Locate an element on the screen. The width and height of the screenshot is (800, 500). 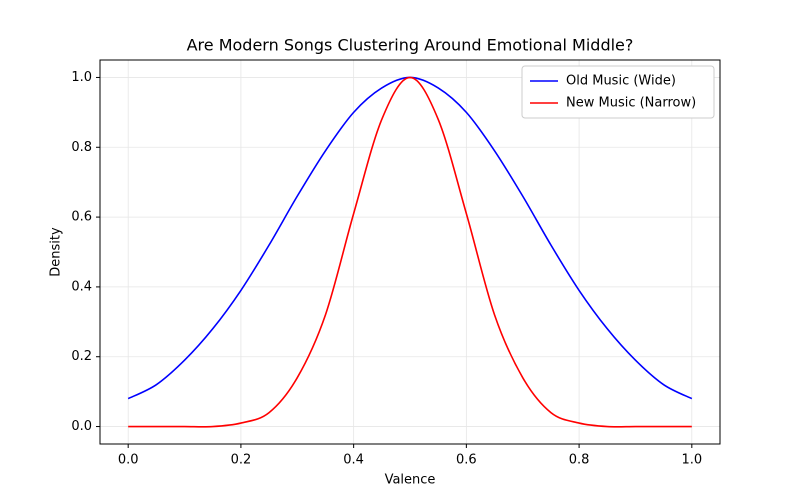
y-tick-label: 0.2 is located at coordinates (81, 356).